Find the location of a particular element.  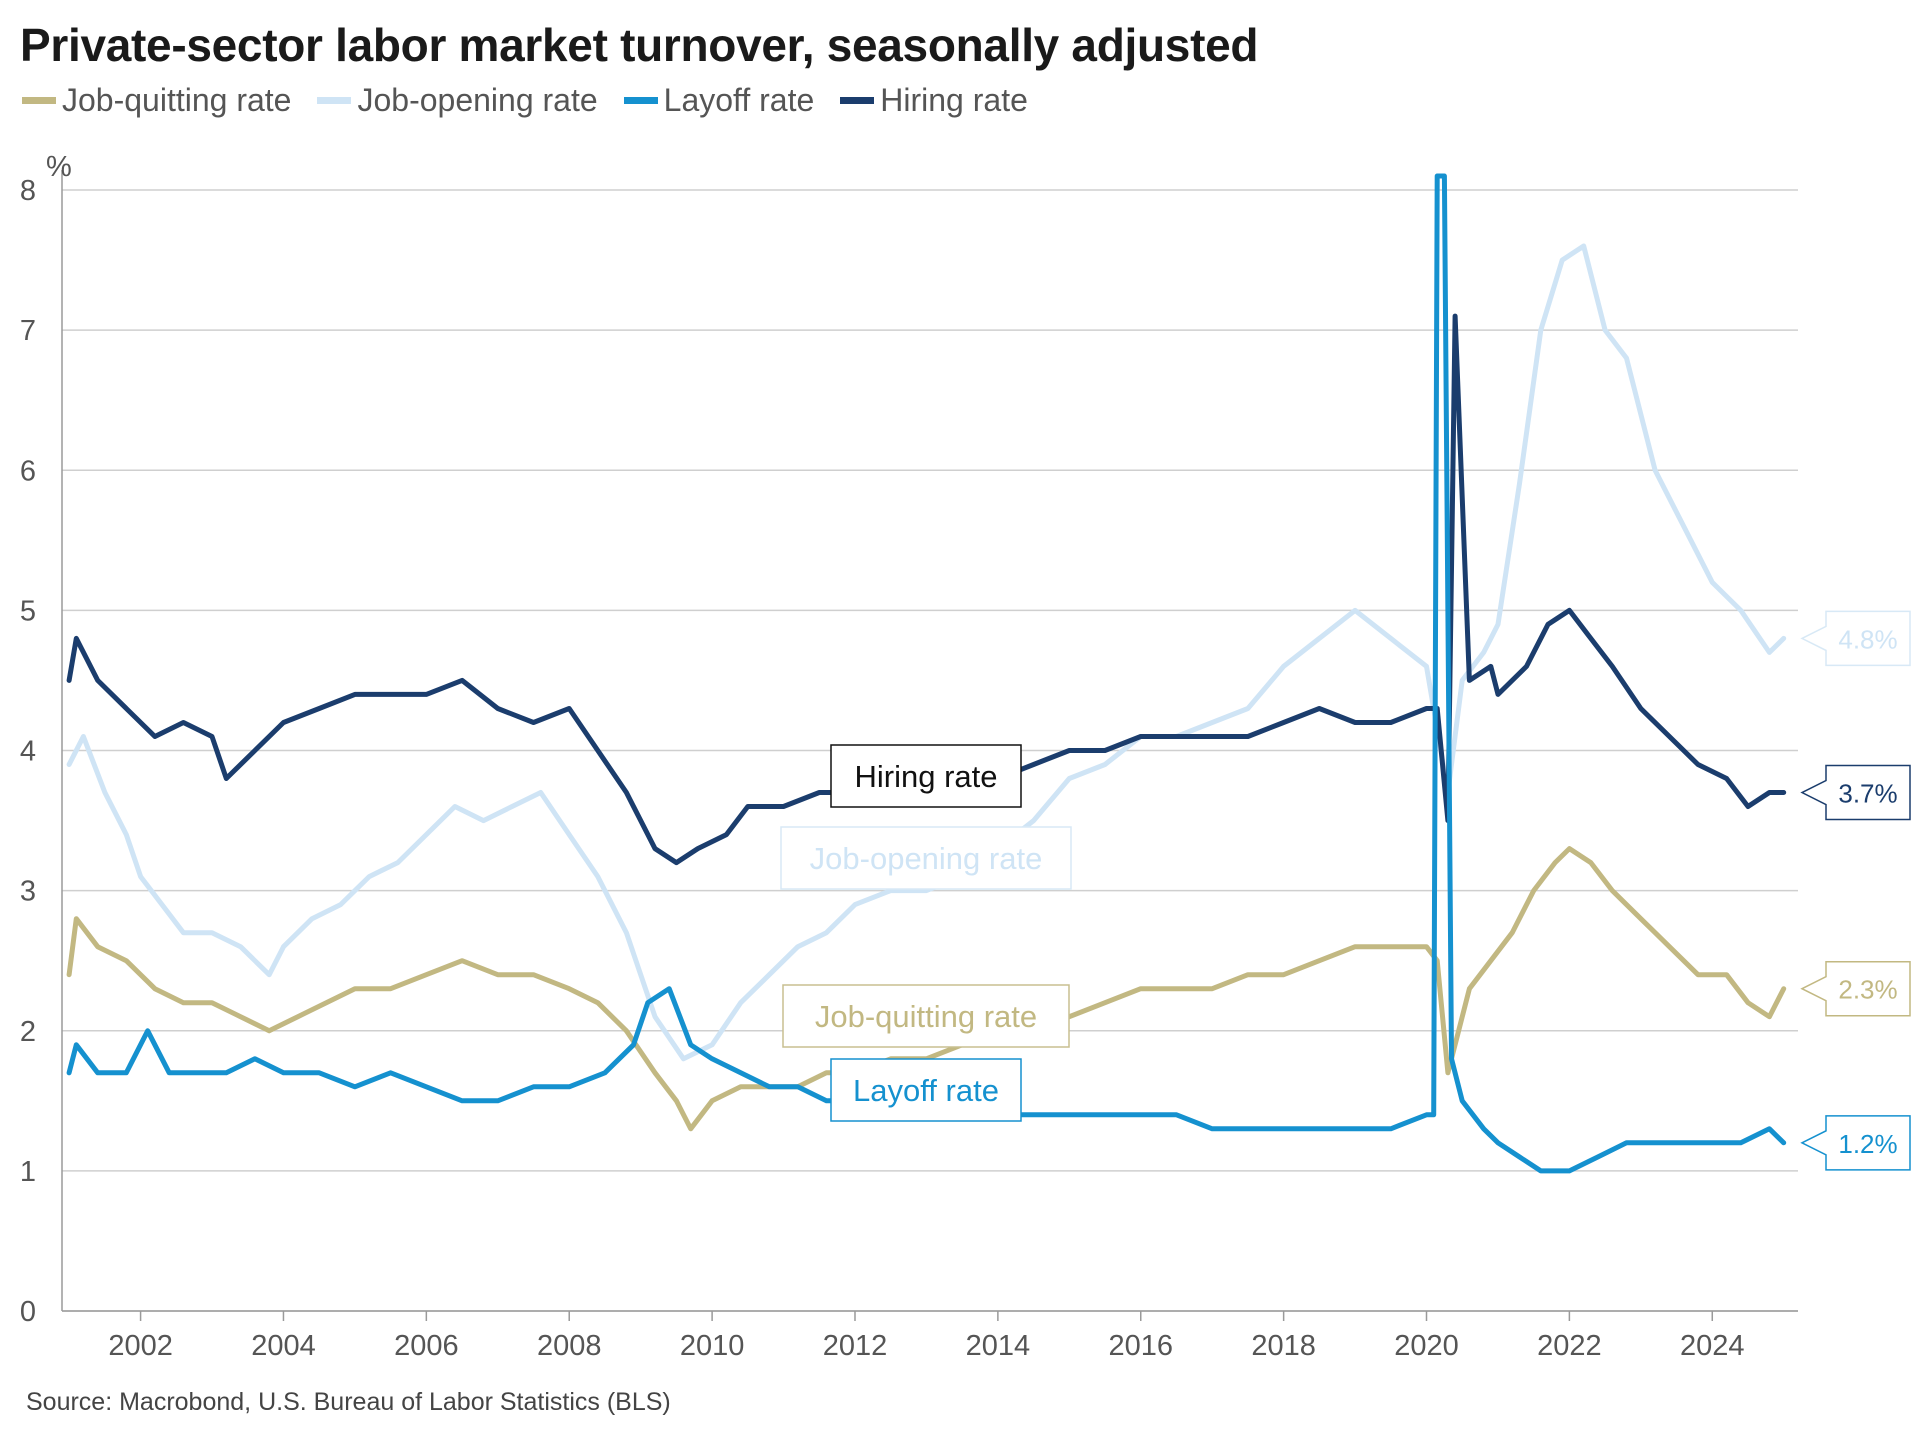

x-tick-label: 2002 is located at coordinates (140, 1346).